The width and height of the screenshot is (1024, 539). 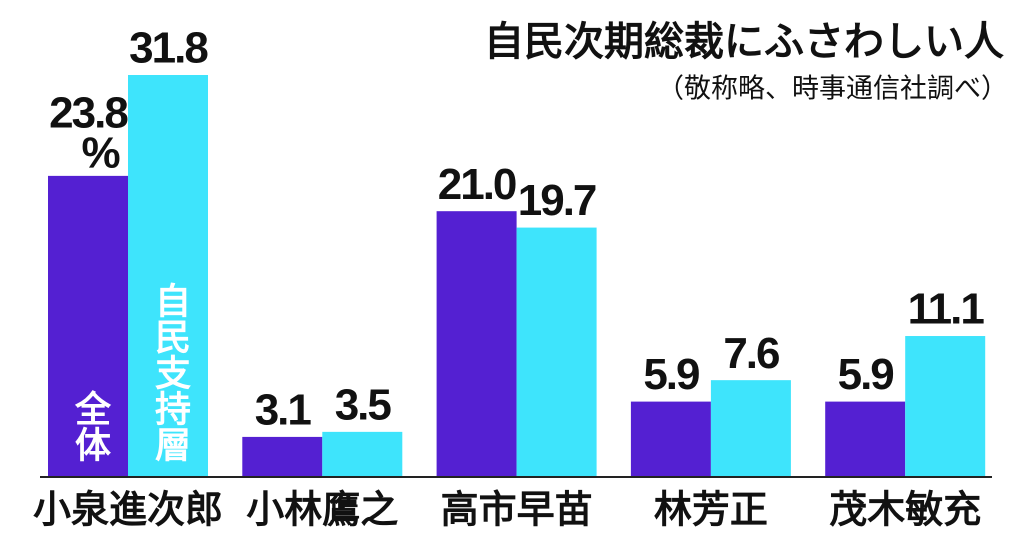 What do you see at coordinates (832, 89) in the screenshot?
I see `chart-subtitle: （敬称略、時事通信社調べ）` at bounding box center [832, 89].